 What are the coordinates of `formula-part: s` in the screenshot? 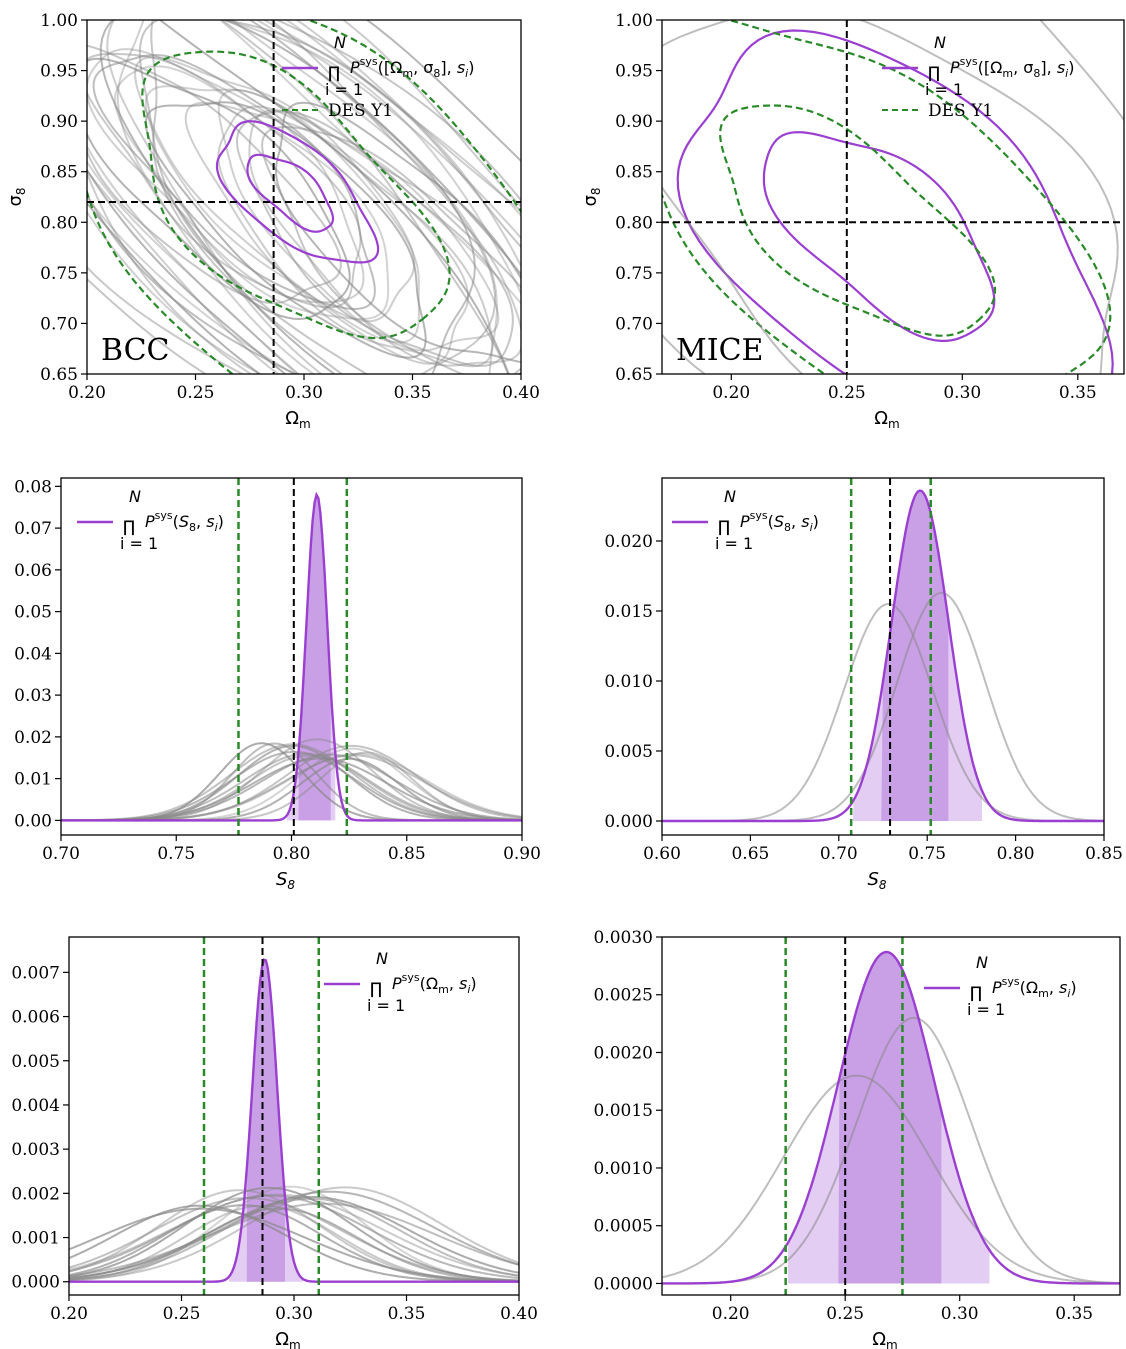 It's located at (210, 521).